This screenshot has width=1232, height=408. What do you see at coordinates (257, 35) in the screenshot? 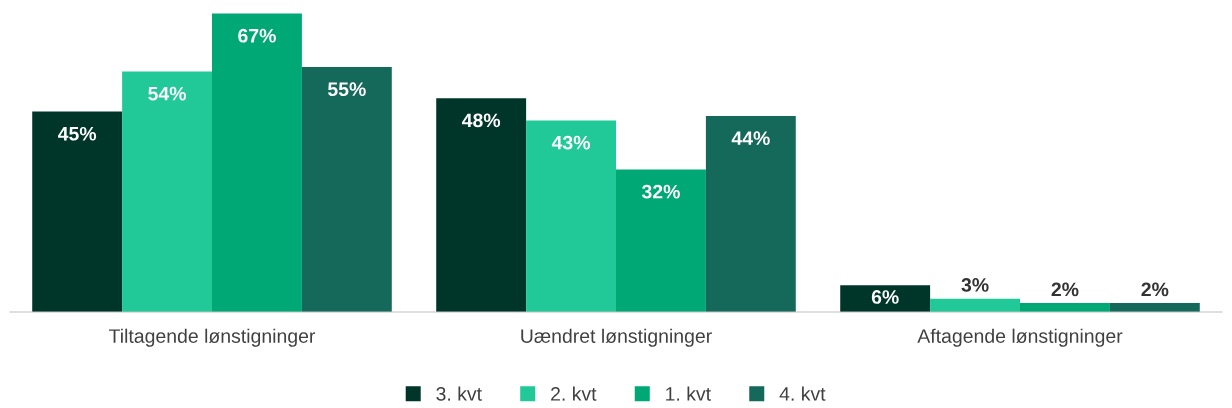
I see `data-label: 67%` at bounding box center [257, 35].